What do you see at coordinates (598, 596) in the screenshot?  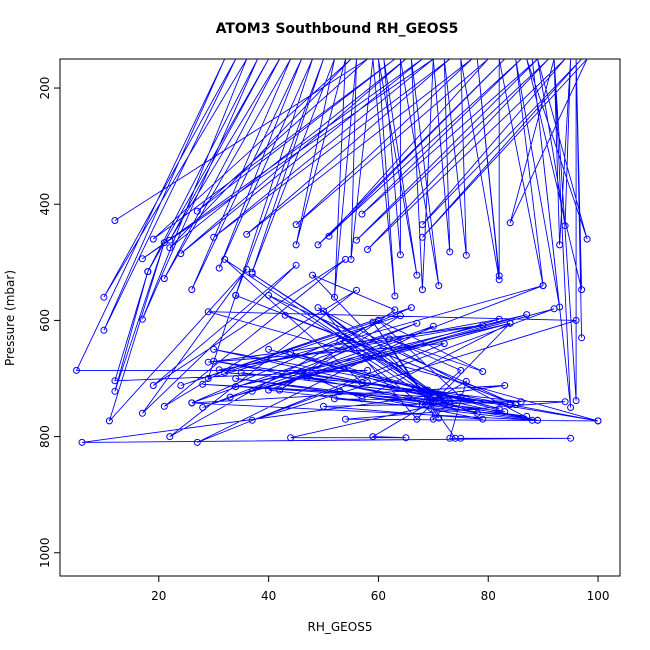 I see `x-tick-label: 100` at bounding box center [598, 596].